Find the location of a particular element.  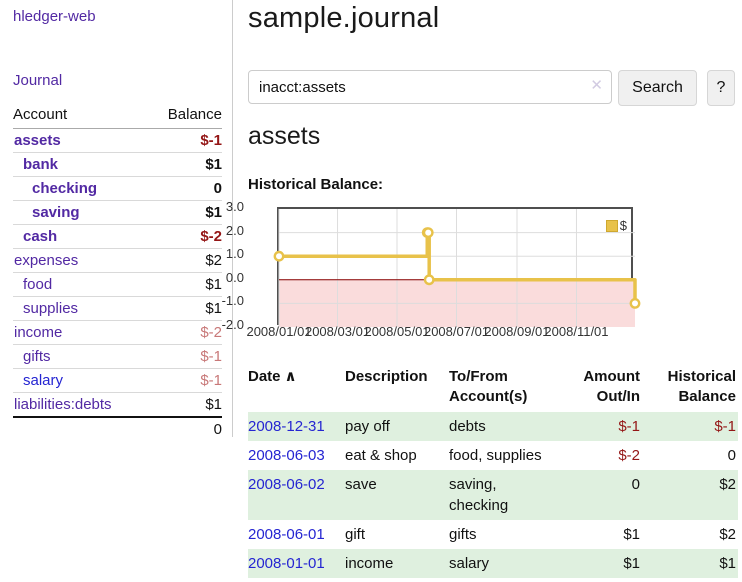

x-axis-tick: 2008/03/01 is located at coordinates (337, 331).